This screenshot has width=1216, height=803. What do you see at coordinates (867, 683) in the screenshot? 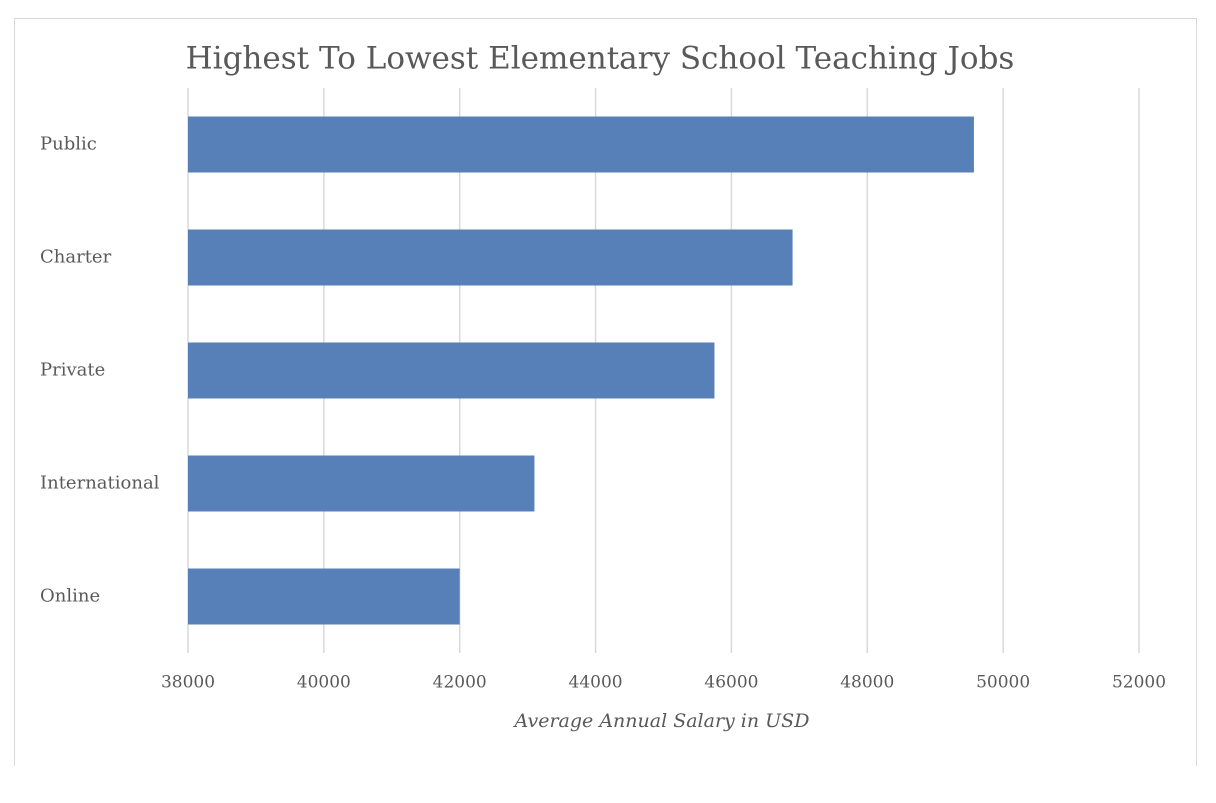
I see `x-tick-label: 48000` at bounding box center [867, 683].